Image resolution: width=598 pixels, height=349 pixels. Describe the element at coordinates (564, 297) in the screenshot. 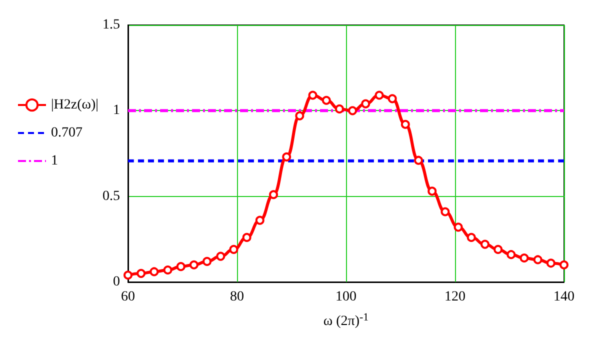

I see `x-tick-label: 140` at that location.